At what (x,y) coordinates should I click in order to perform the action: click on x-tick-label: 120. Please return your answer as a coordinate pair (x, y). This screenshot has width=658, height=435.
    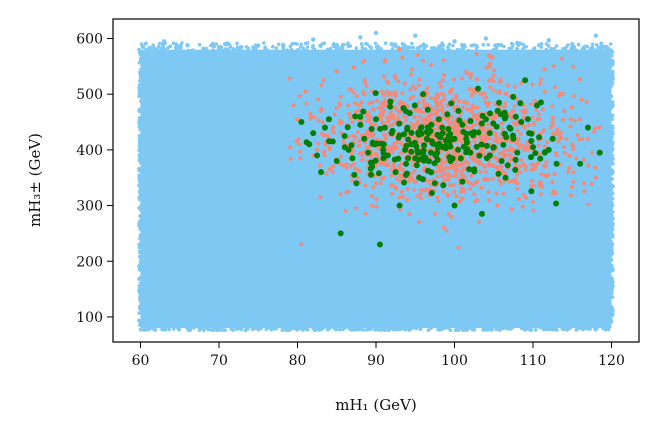
    Looking at the image, I should click on (611, 361).